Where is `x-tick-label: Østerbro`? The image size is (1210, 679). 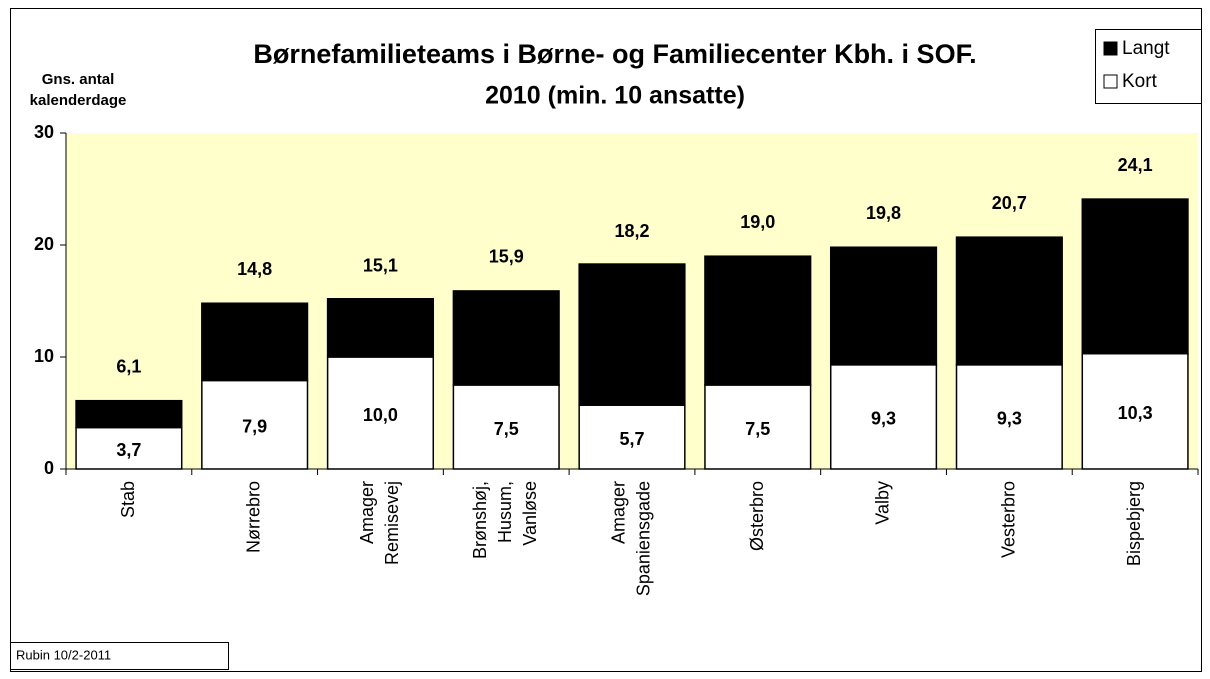 x-tick-label: Østerbro is located at coordinates (757, 516).